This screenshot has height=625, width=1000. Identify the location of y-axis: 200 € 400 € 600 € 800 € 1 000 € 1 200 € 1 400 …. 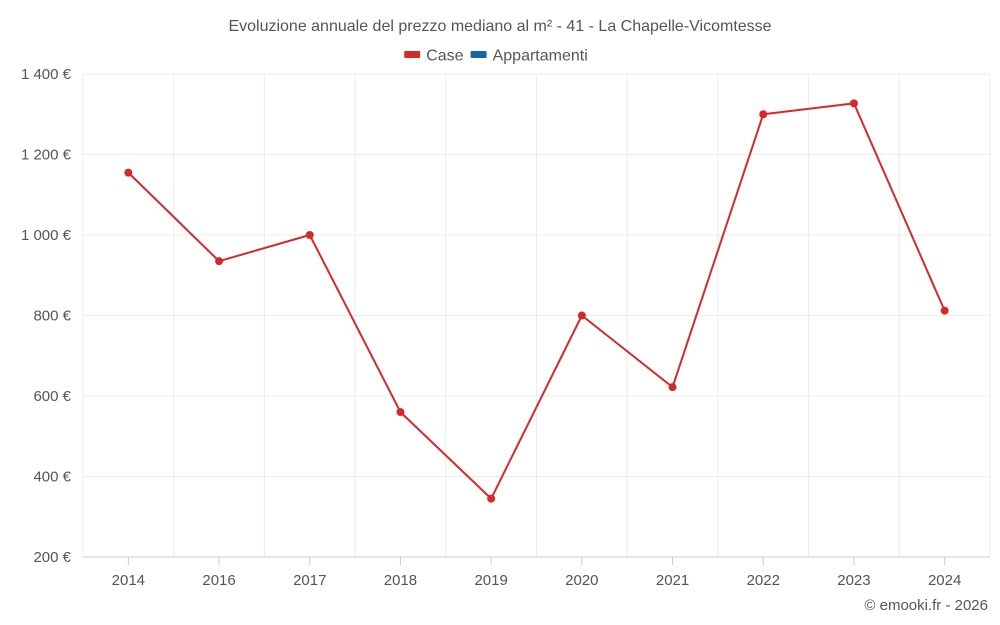
(46, 316).